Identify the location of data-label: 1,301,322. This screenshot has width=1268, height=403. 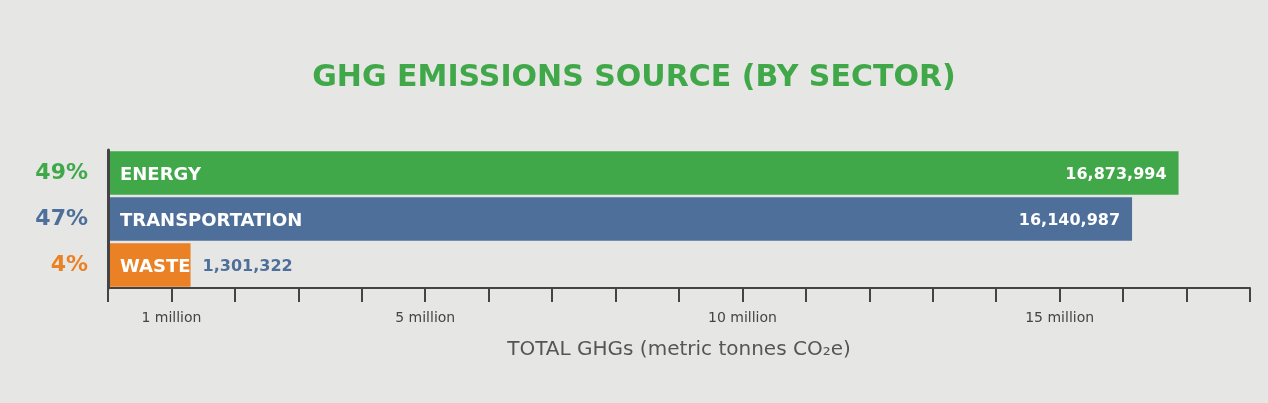
(247, 265).